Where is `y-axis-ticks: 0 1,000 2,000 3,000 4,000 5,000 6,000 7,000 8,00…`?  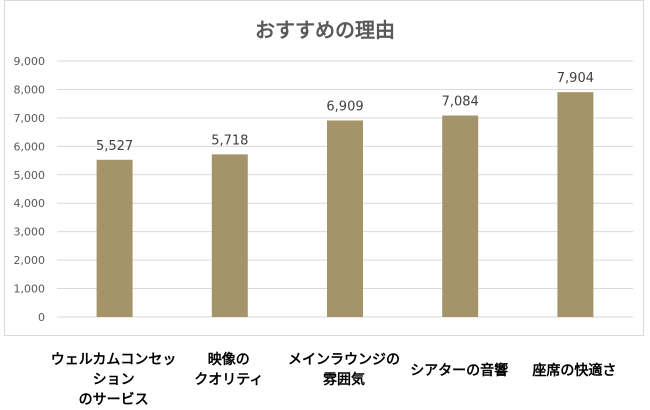
y-axis-ticks: 0 1,000 2,000 3,000 4,000 5,000 6,000 7,000 8,00… is located at coordinates (30, 189).